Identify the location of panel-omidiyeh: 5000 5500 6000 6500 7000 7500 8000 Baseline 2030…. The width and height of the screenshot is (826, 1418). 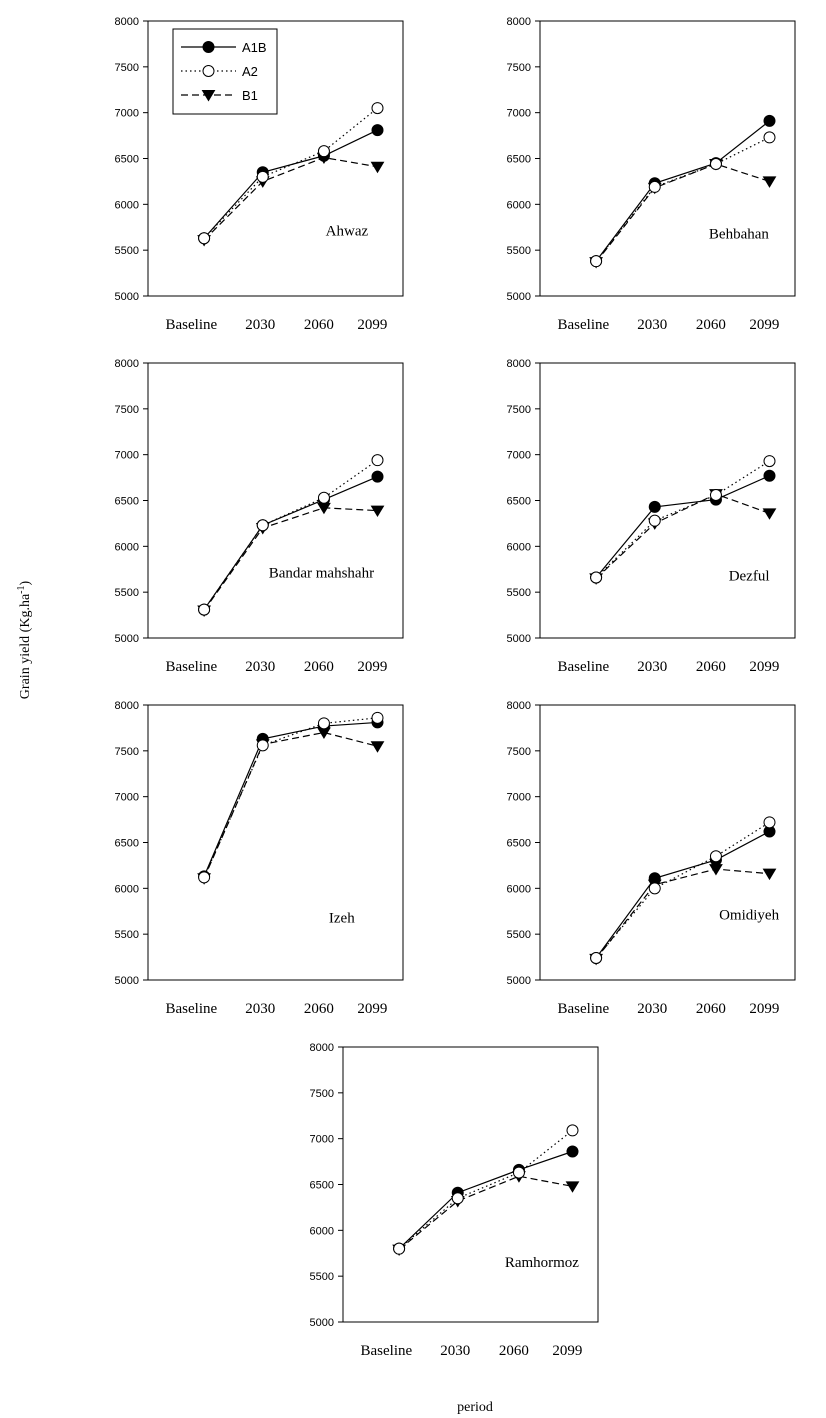
(651, 858).